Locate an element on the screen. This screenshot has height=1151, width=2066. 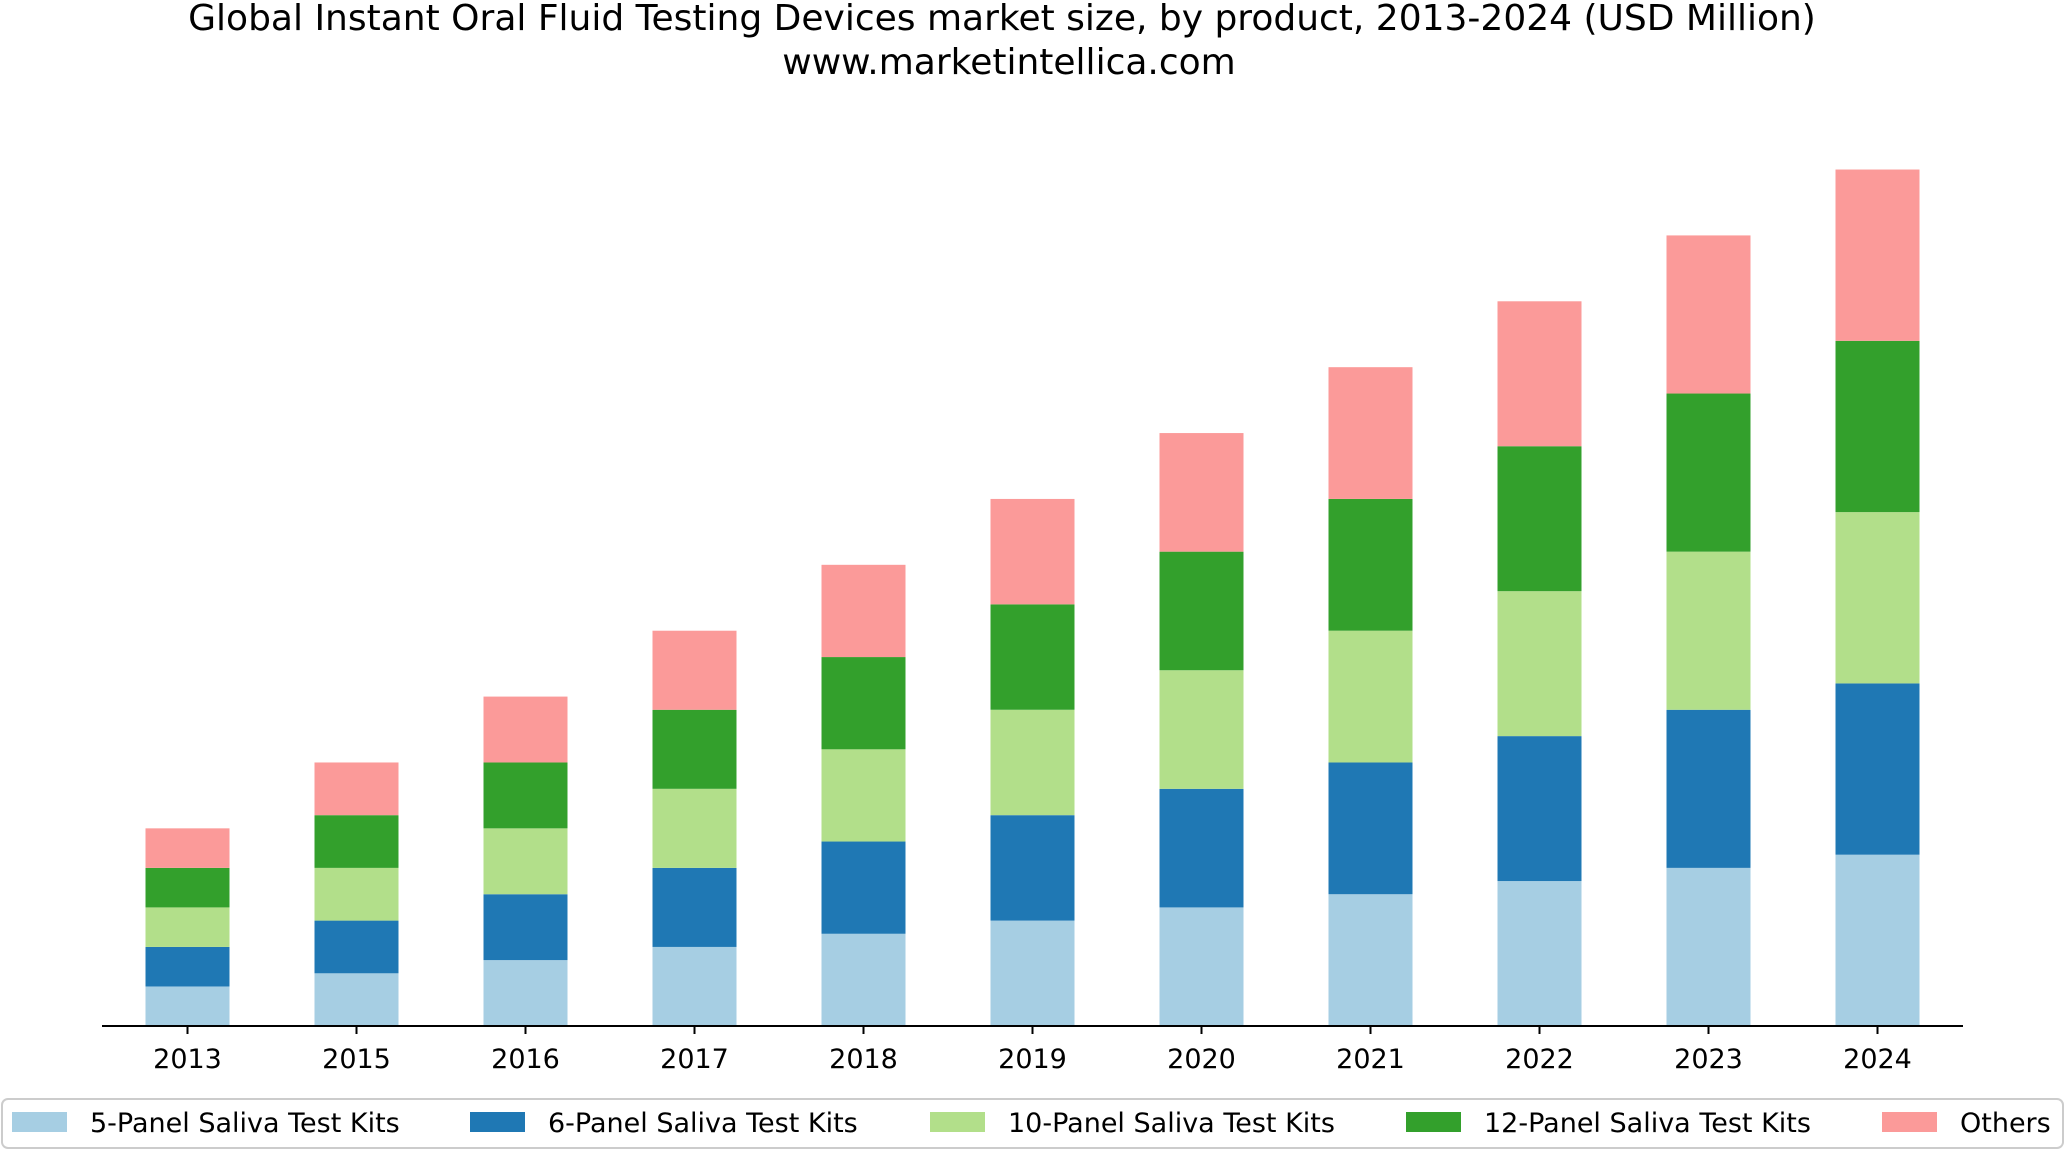
legend-frame is located at coordinates (1032, 1123).